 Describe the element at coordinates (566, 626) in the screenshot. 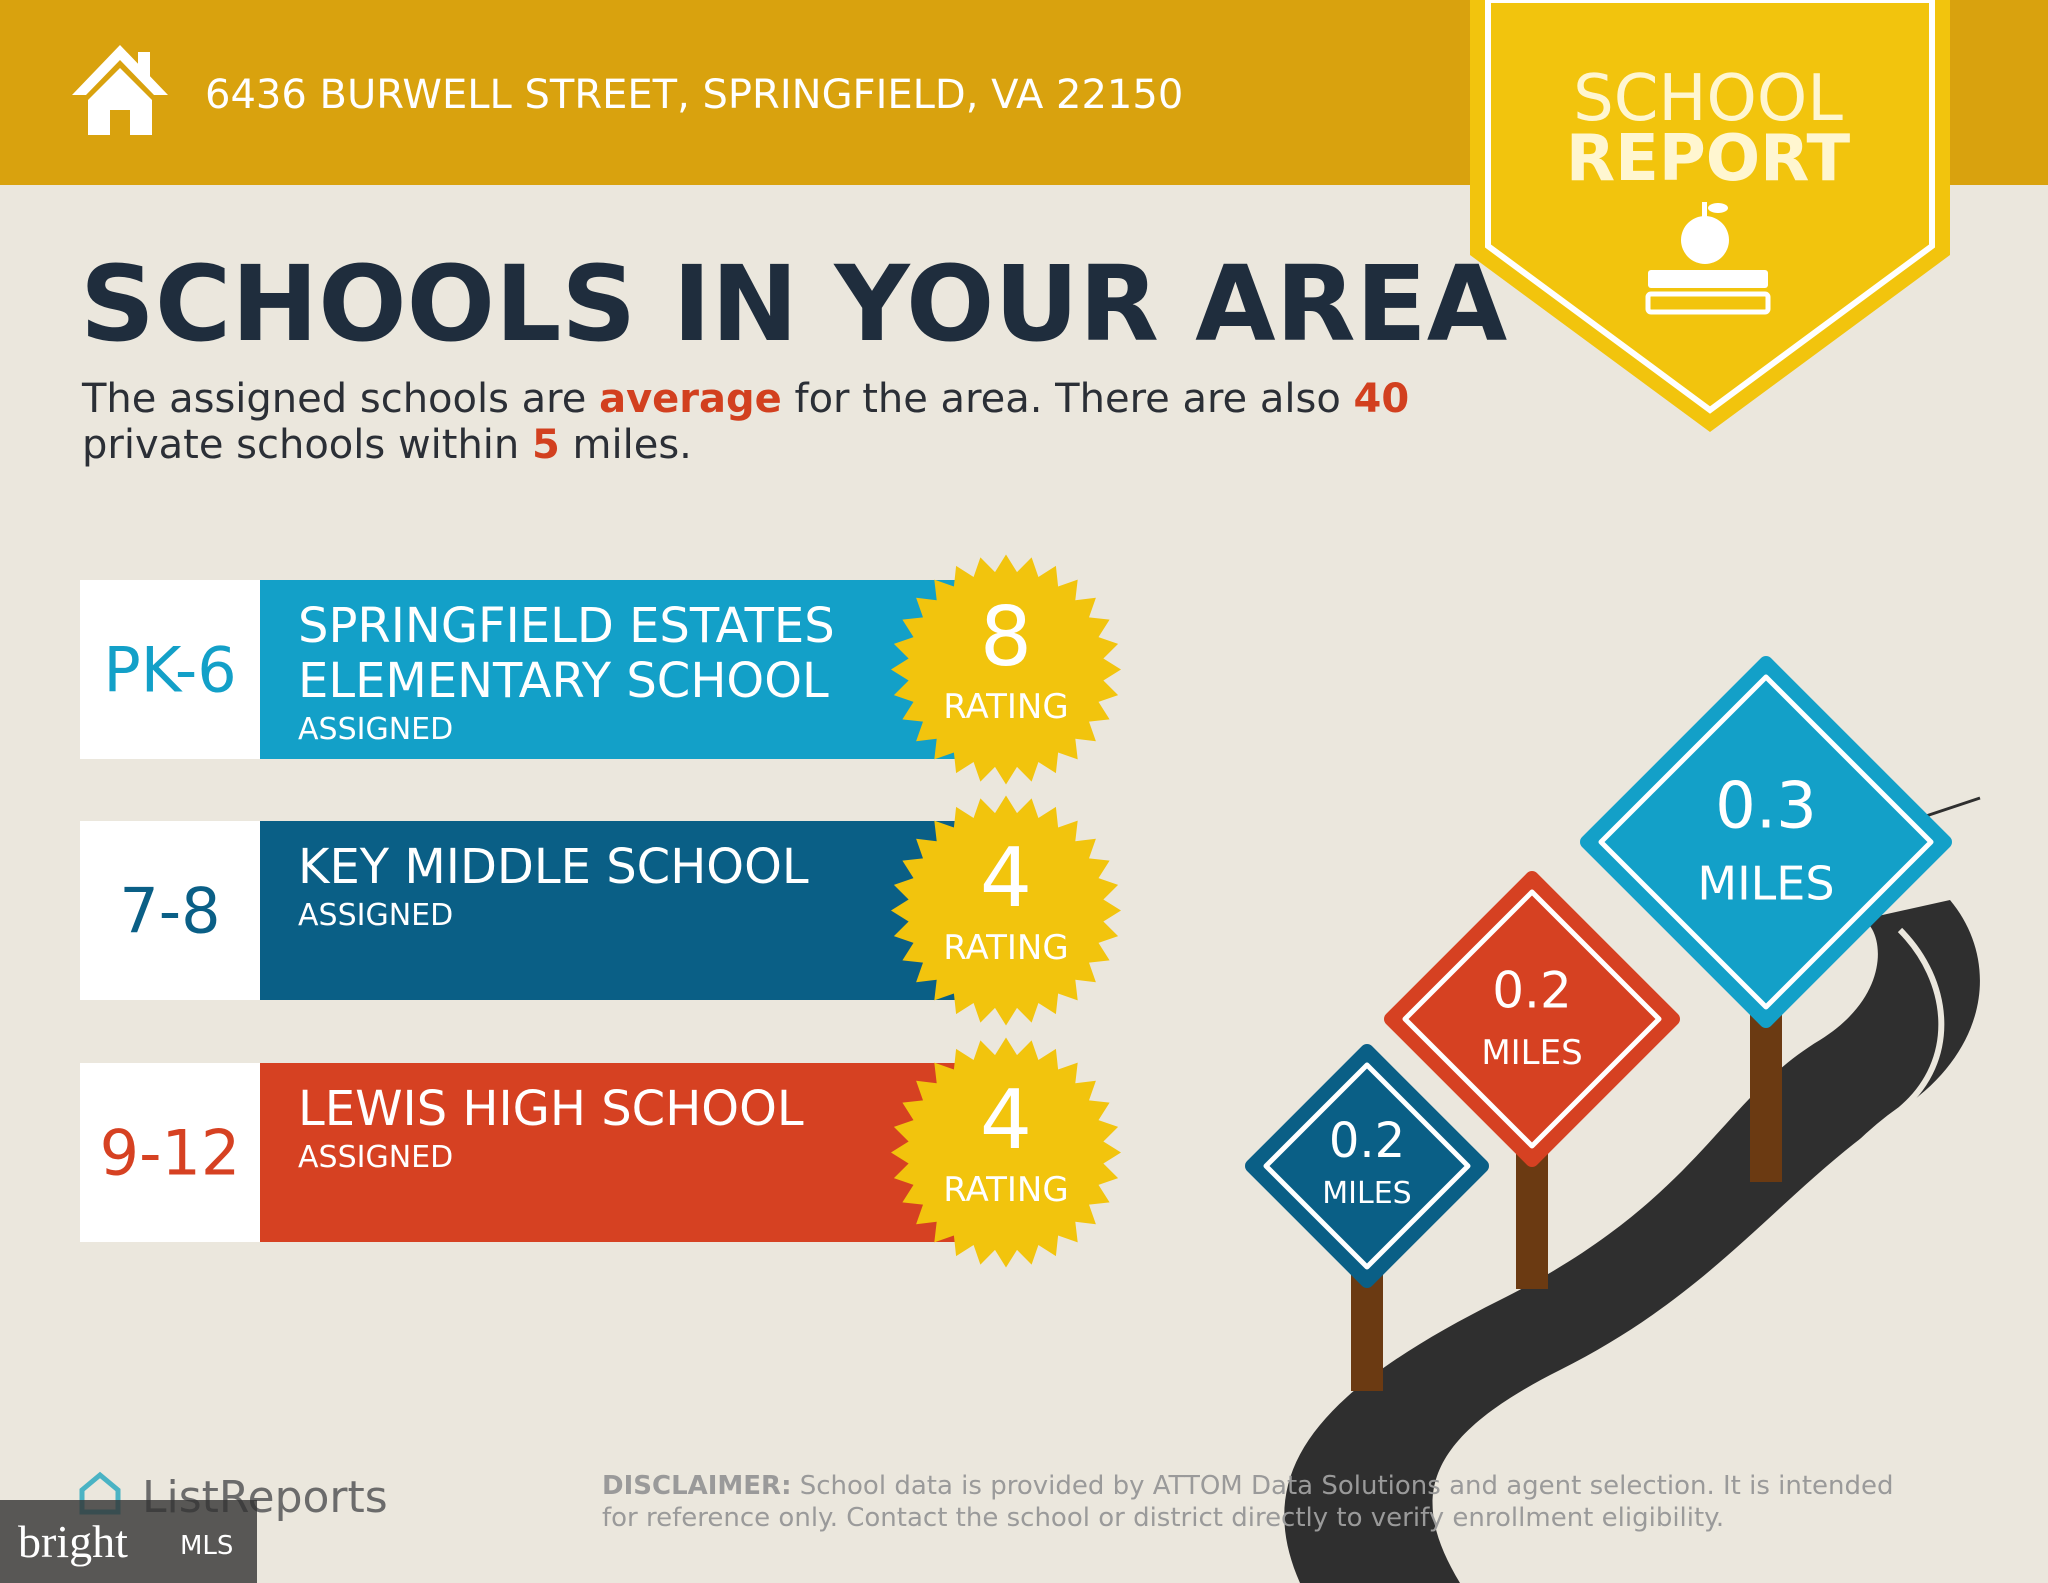

I see `school-name: SPRINGFIELD ESTATES` at that location.